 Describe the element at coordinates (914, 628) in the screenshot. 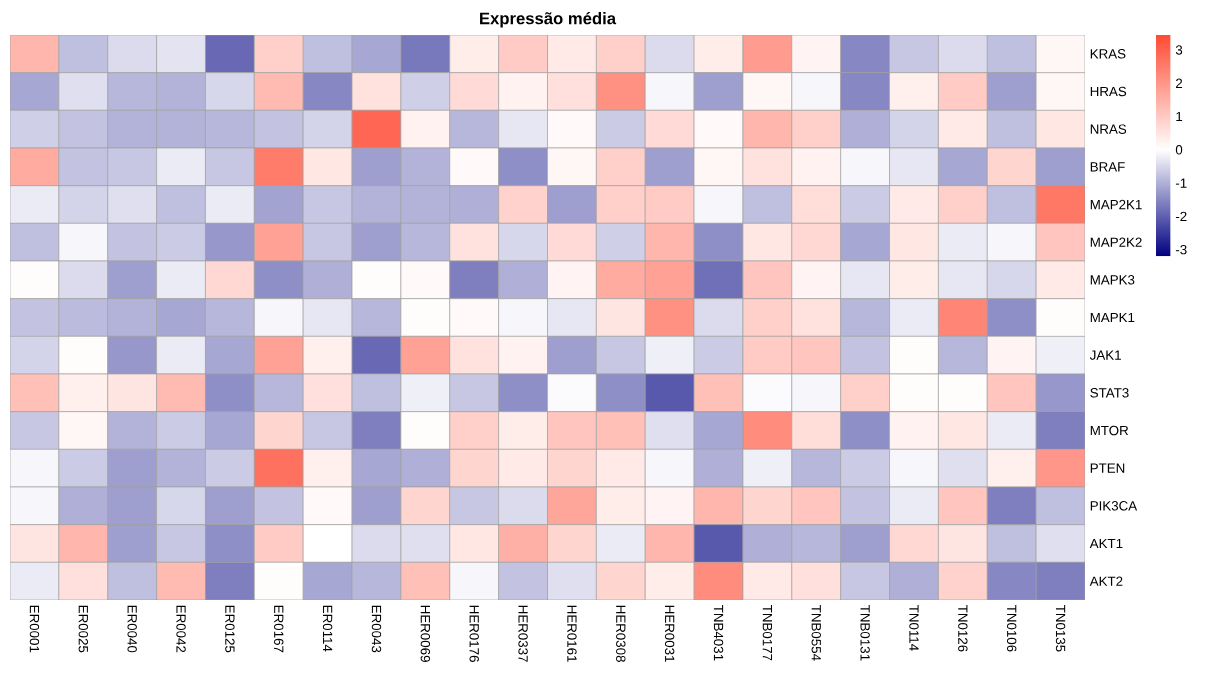

I see `x-tick-label: TN0114` at that location.